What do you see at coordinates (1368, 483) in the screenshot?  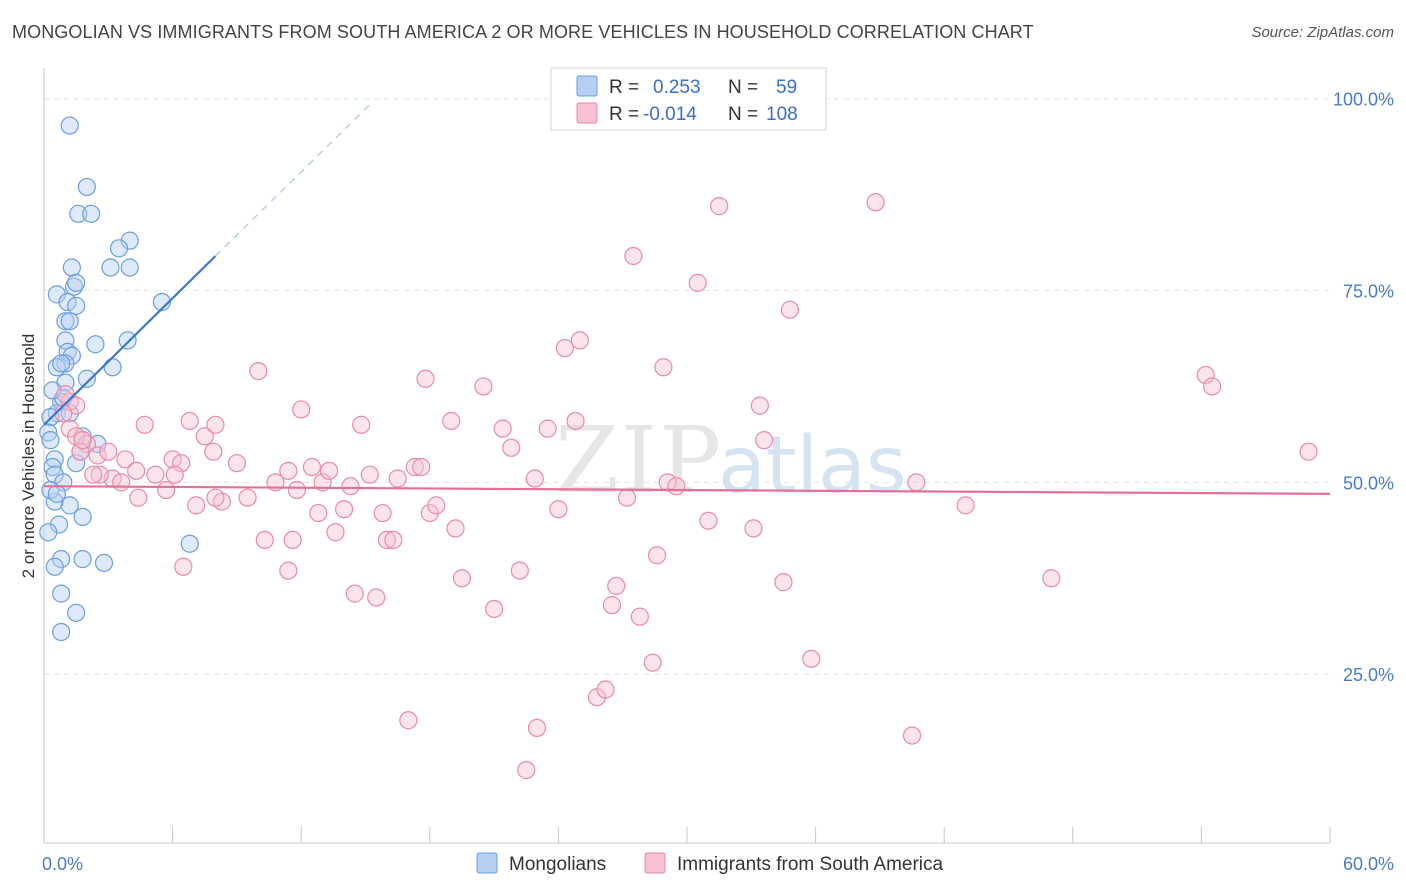 I see `y-tick-label-50: 50.0%` at bounding box center [1368, 483].